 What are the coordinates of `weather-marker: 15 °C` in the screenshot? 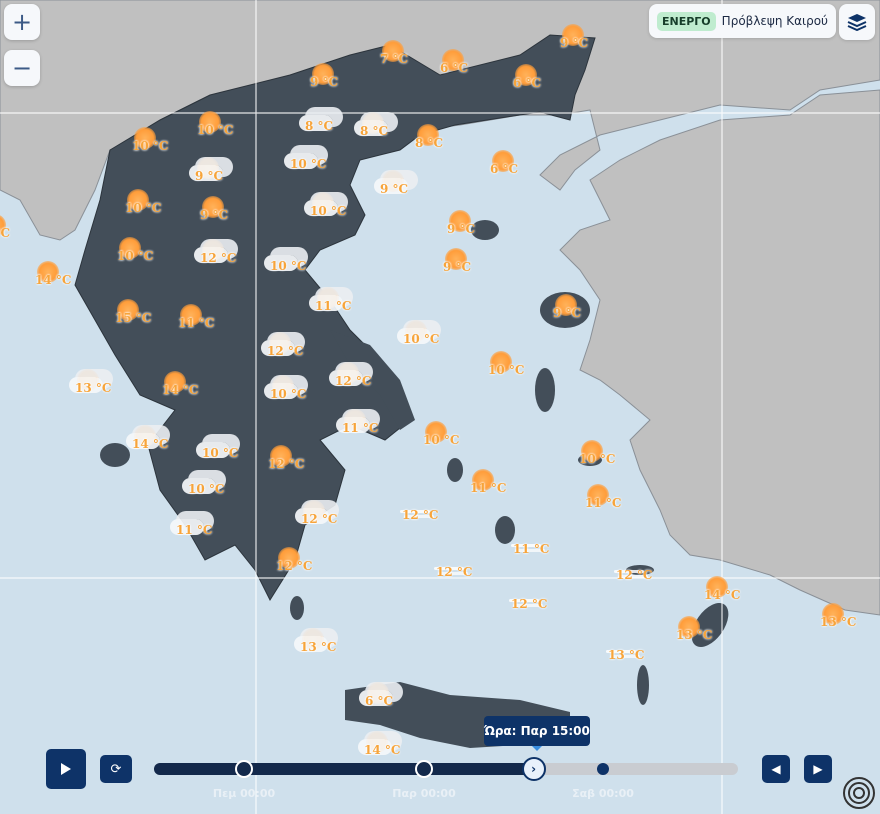 It's located at (139, 317).